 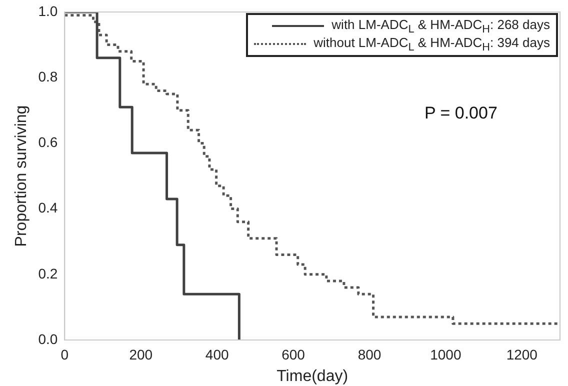 I want to click on annotation: P = 0.007, so click(x=461, y=112).